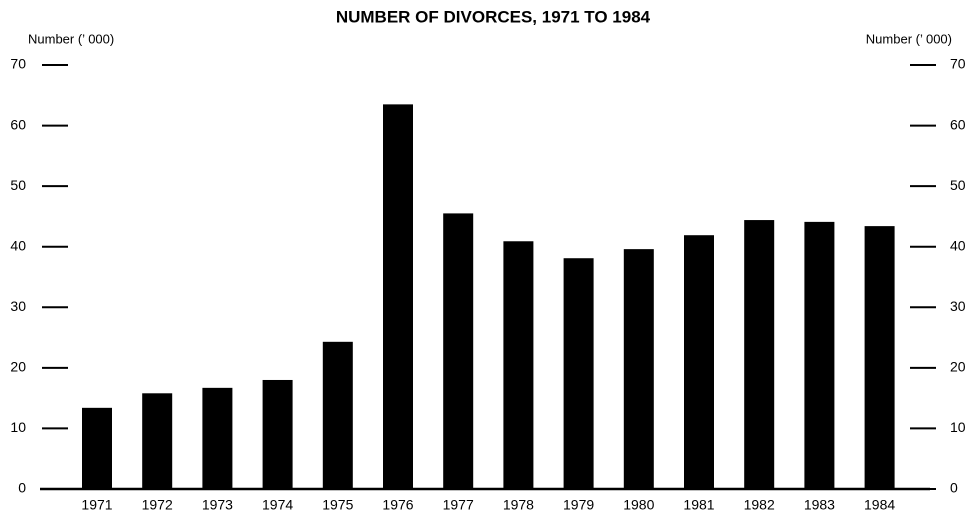 The height and width of the screenshot is (516, 977). I want to click on x-tick-label: 1973, so click(217, 505).